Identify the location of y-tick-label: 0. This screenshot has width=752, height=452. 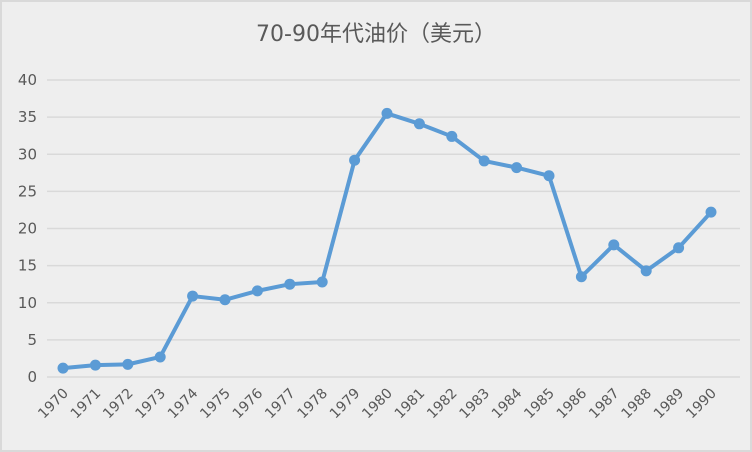
(32, 377).